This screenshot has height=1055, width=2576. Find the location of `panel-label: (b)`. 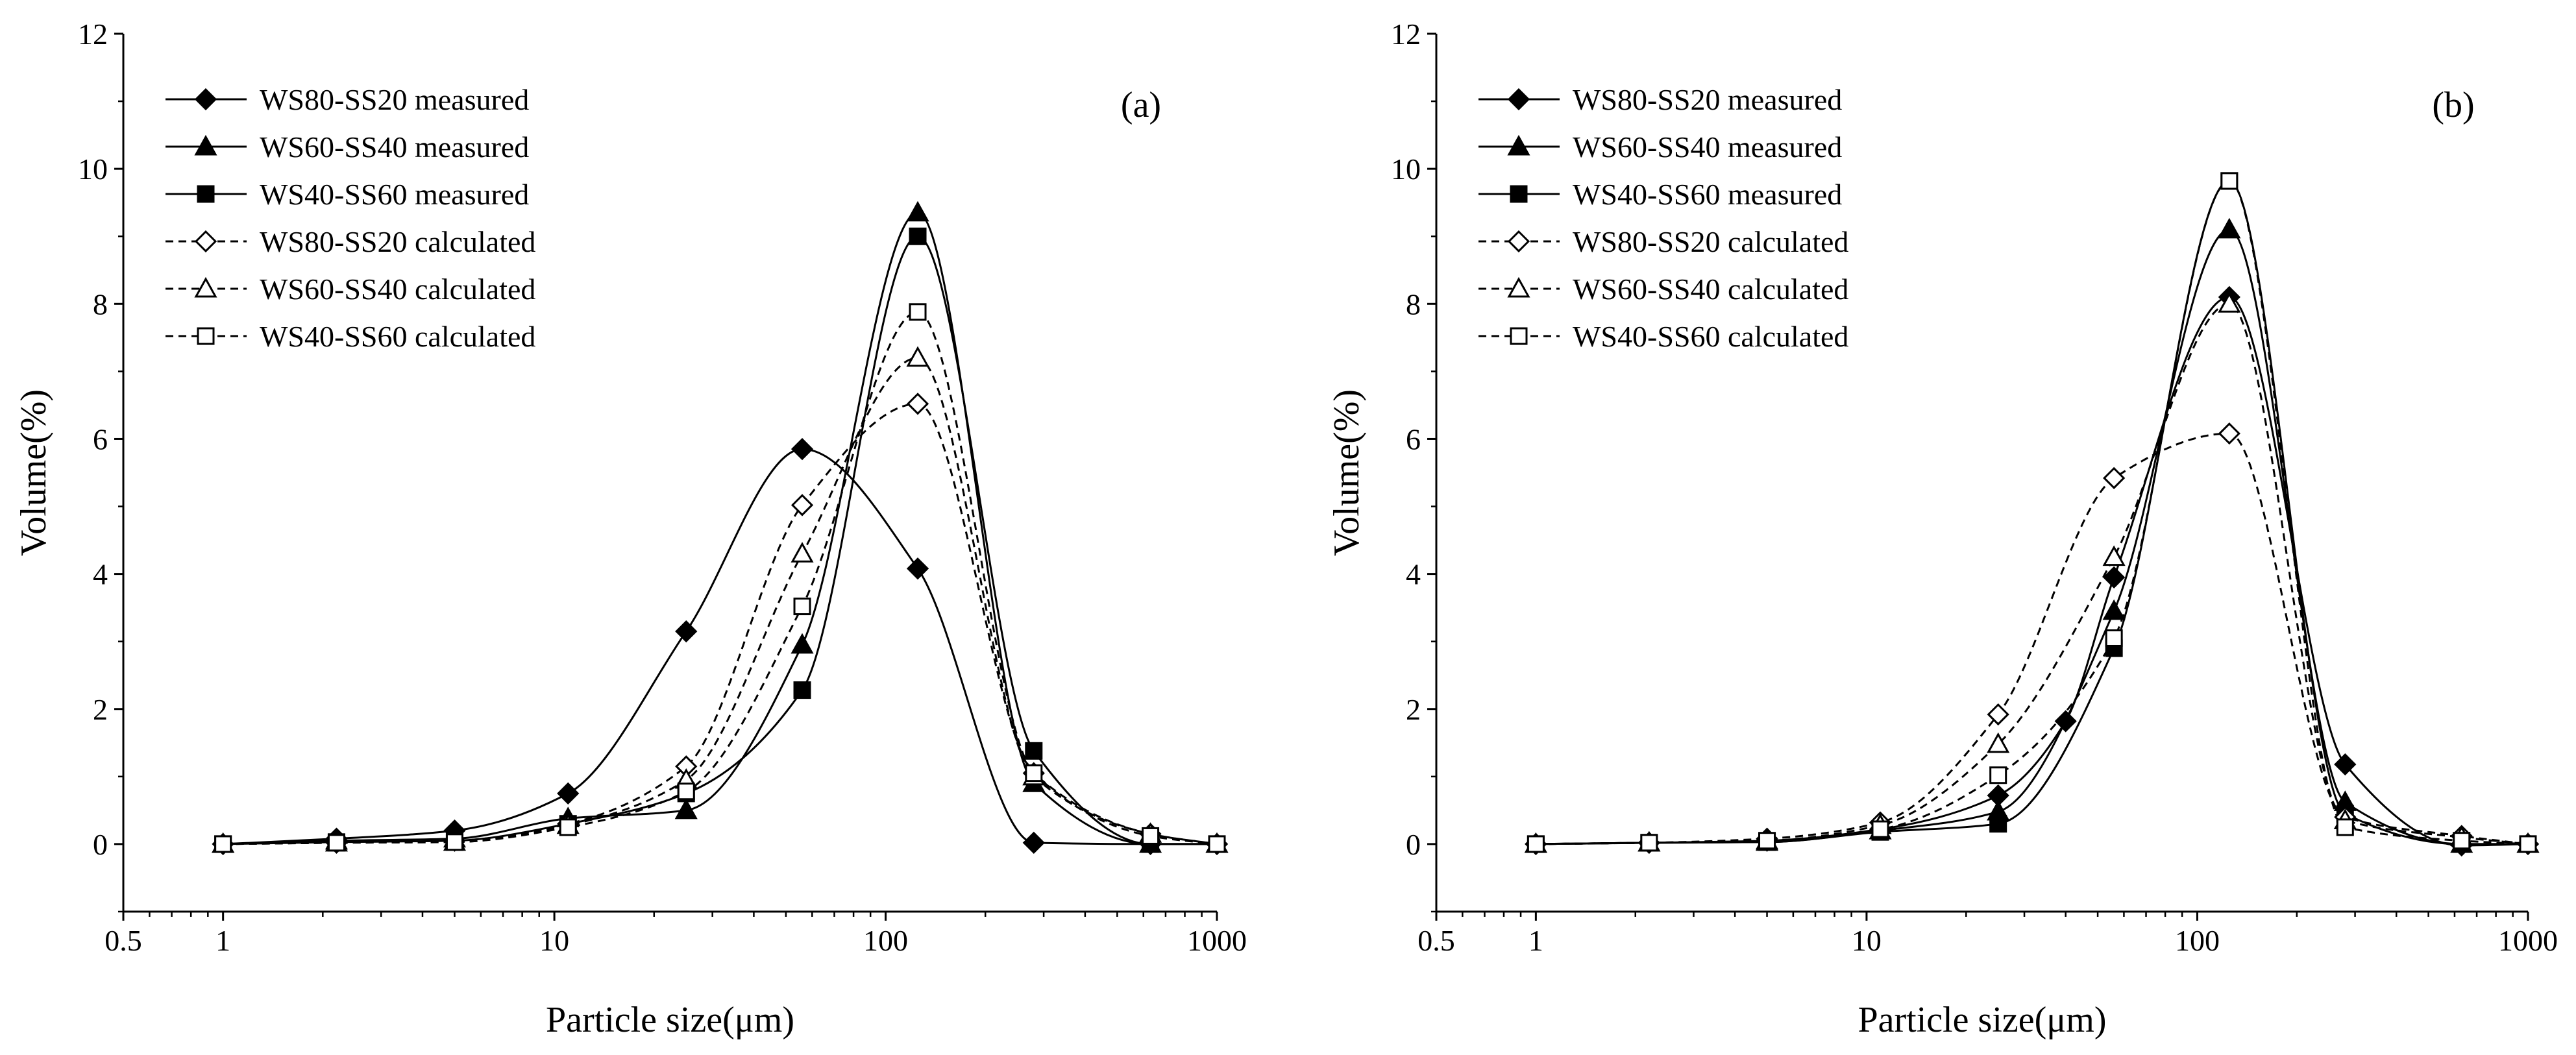

panel-label: (b) is located at coordinates (2453, 105).